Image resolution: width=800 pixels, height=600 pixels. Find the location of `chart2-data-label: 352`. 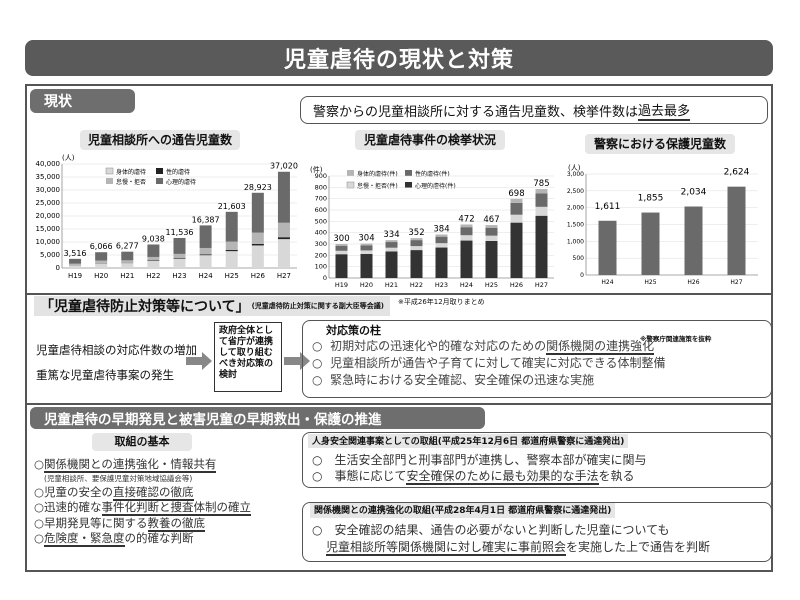

chart2-data-label: 352 is located at coordinates (416, 233).